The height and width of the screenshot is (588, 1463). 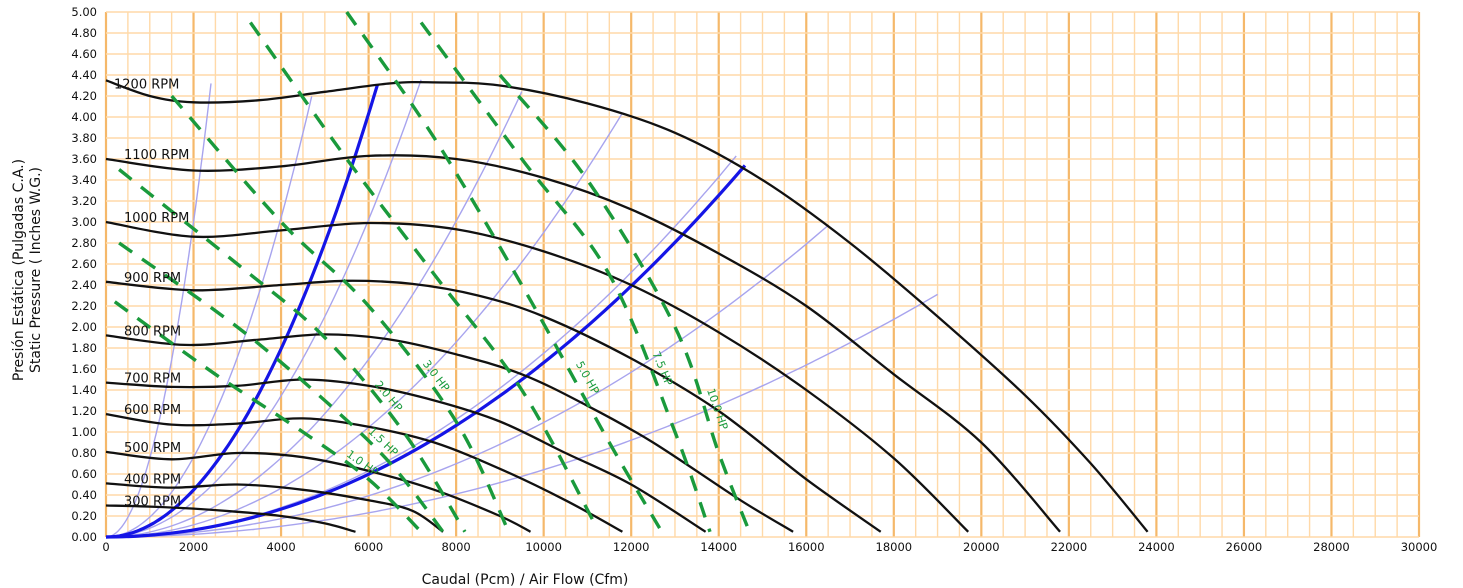 I want to click on x-tick-label: 8000, so click(x=455, y=547).